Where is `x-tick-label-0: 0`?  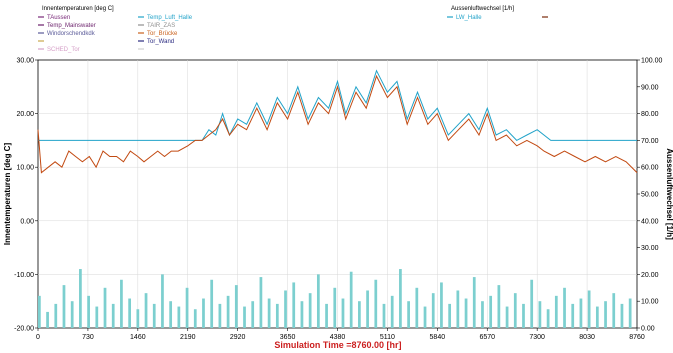 x-tick-label-0: 0 is located at coordinates (38, 337).